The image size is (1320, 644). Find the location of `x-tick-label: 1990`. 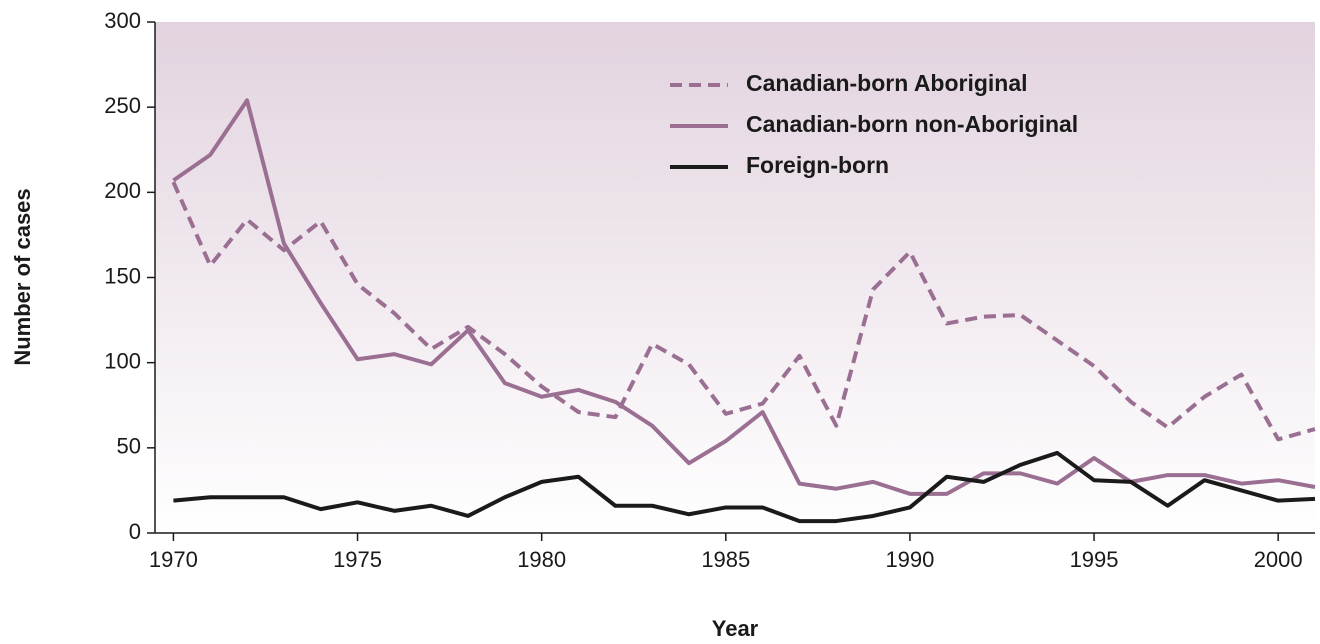

x-tick-label: 1990 is located at coordinates (909, 559).